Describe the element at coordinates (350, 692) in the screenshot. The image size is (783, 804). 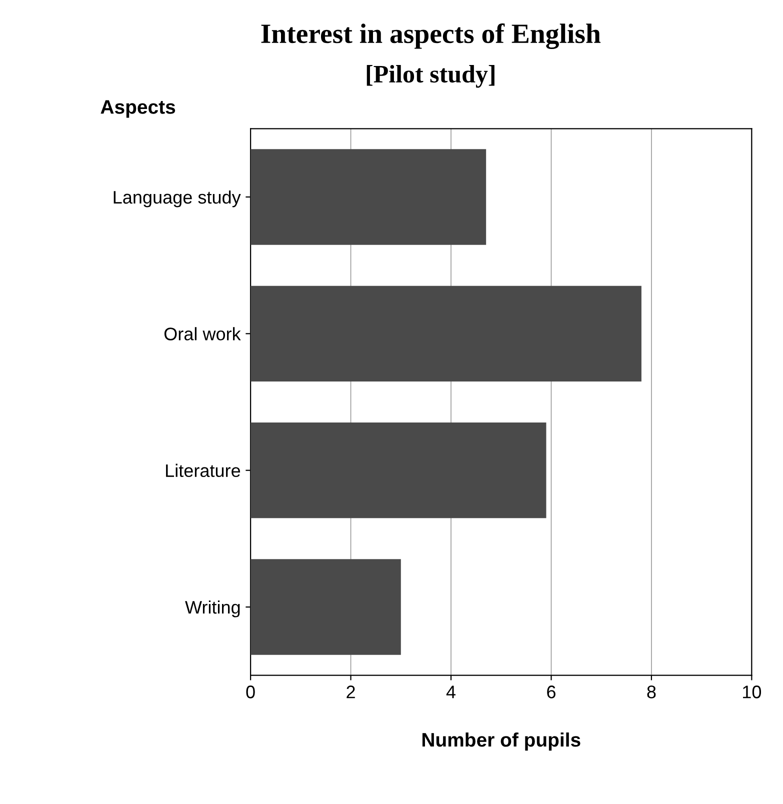
I see `x-tick-label: 2` at that location.